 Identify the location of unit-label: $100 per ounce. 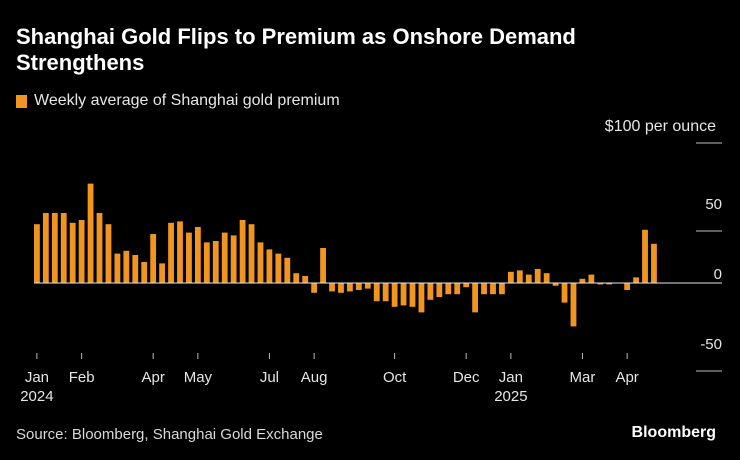
(660, 126).